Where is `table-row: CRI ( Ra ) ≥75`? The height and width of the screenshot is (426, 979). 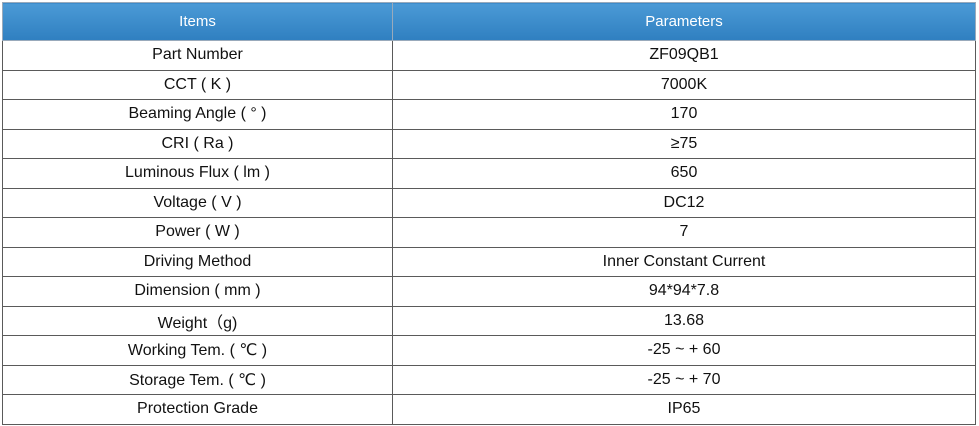 table-row: CRI ( Ra ) ≥75 is located at coordinates (489, 143).